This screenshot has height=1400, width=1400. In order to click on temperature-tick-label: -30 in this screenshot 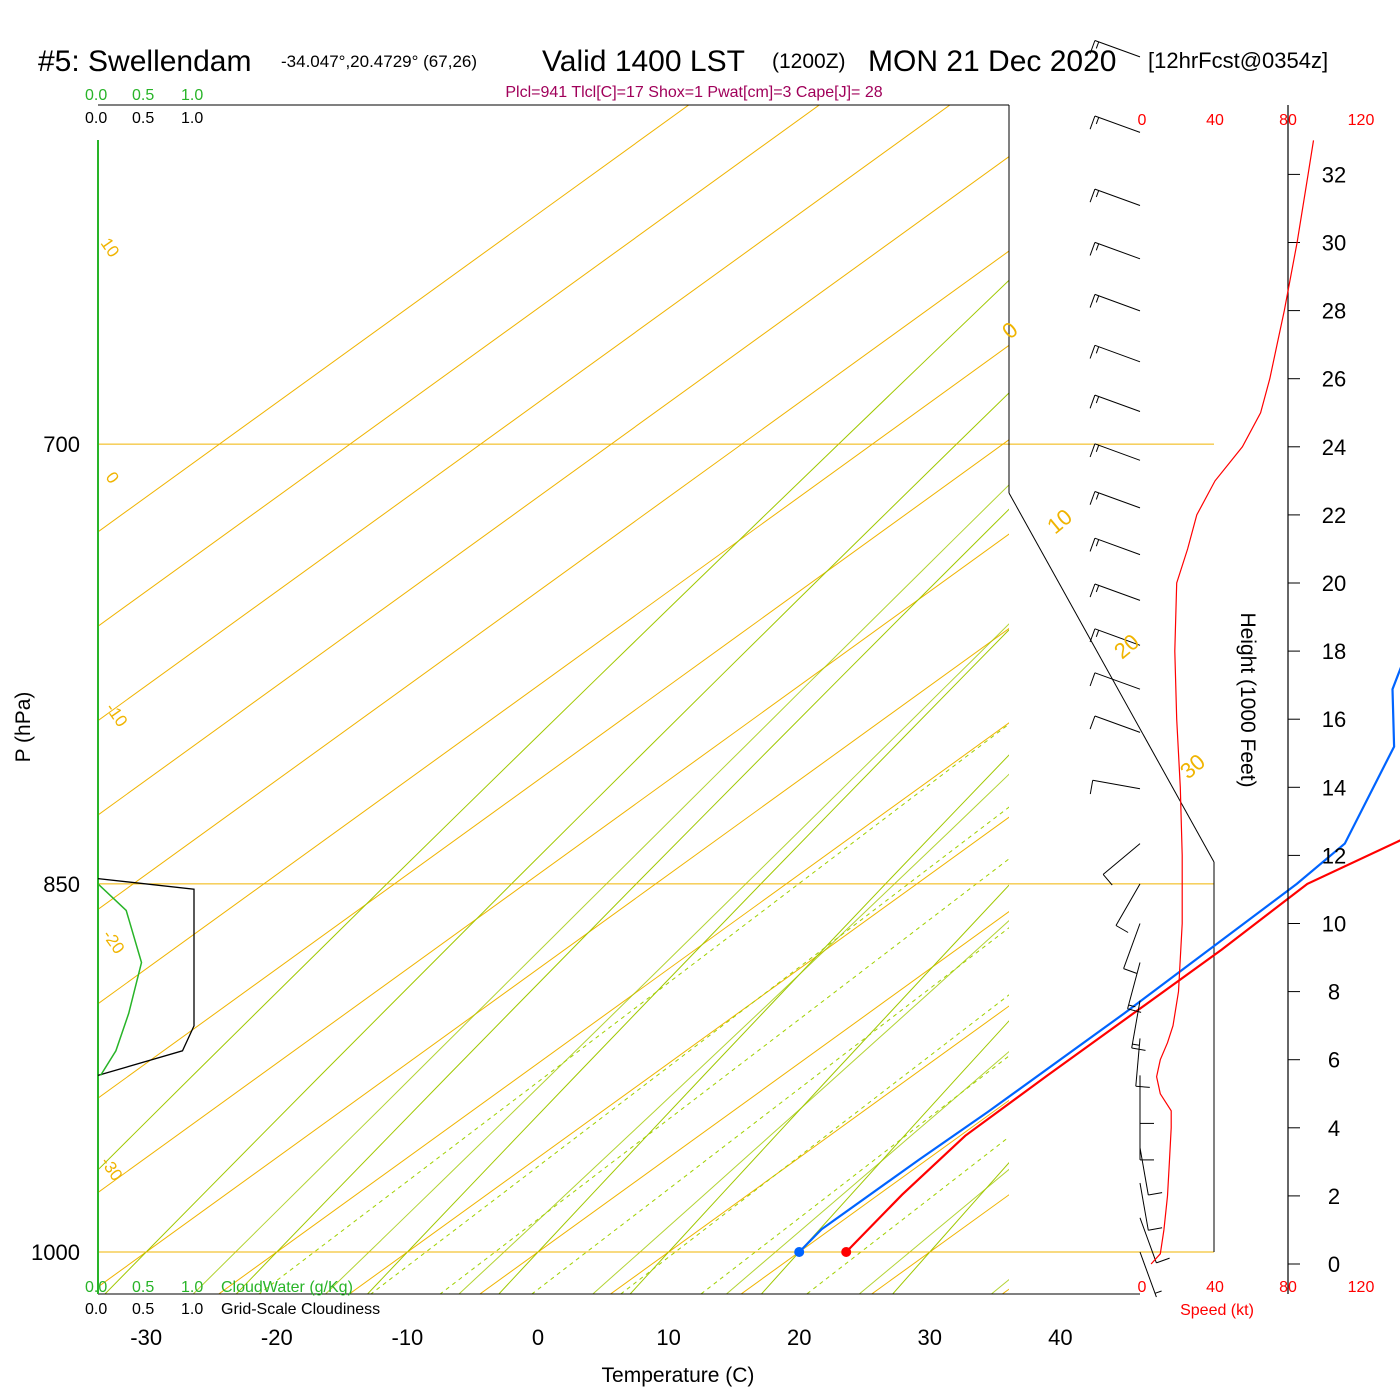, I will do `click(146, 1337)`.